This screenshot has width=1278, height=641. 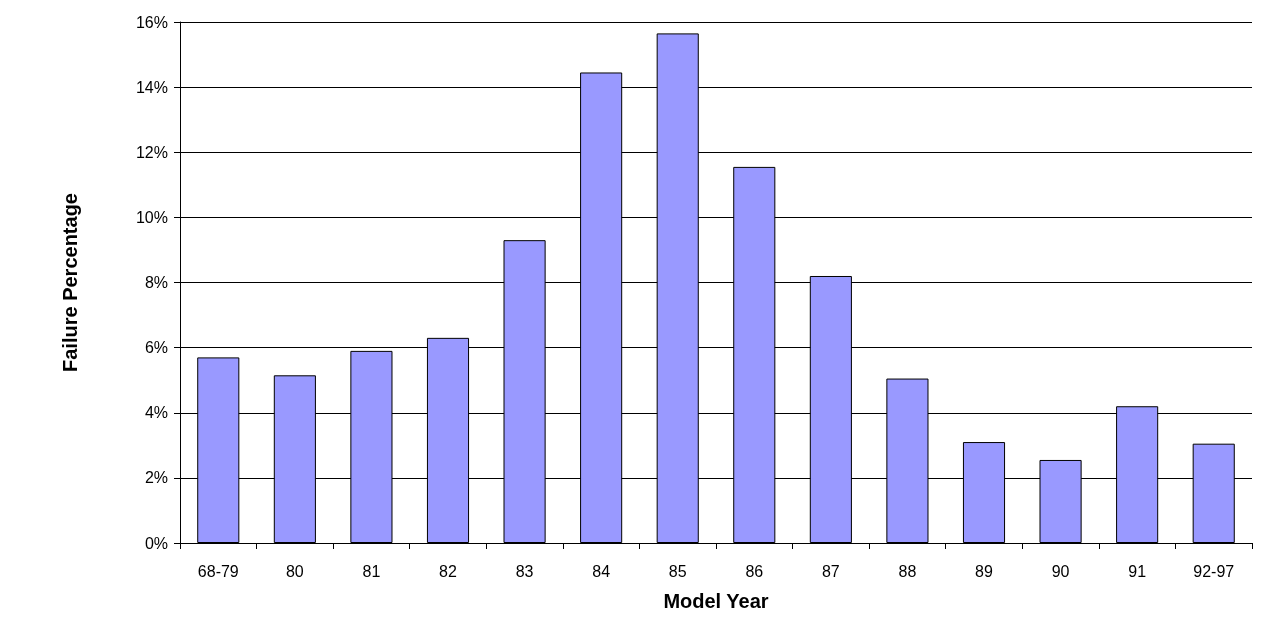 What do you see at coordinates (1214, 571) in the screenshot?
I see `x-tick-label: 92-97` at bounding box center [1214, 571].